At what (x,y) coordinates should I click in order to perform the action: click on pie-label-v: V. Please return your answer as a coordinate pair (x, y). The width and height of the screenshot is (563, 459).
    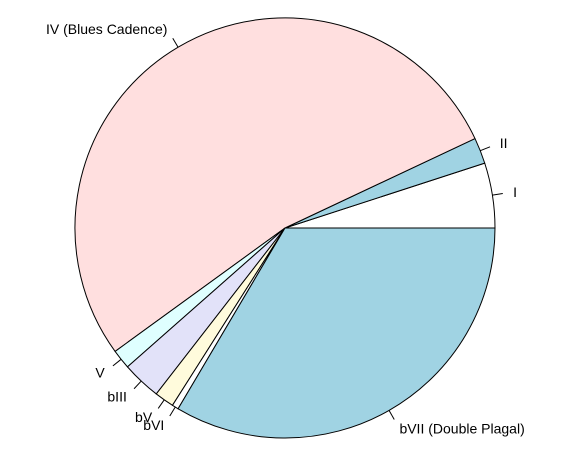
    Looking at the image, I should click on (100, 372).